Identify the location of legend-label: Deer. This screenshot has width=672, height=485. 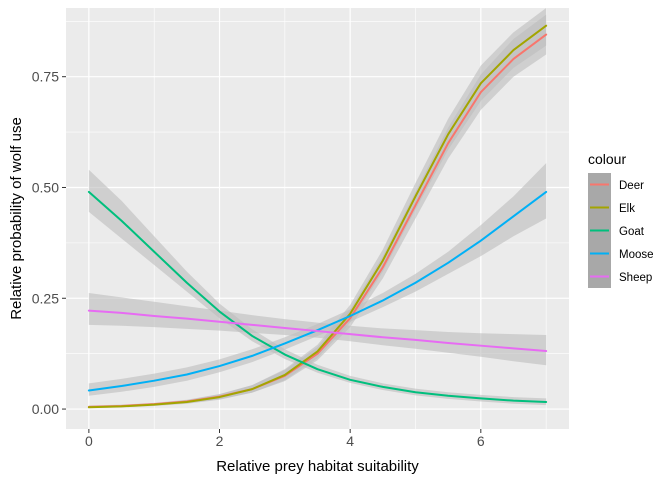
(631, 186).